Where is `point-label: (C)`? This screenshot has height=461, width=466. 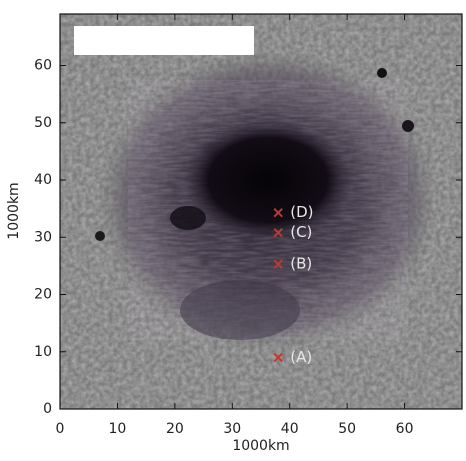 point-label: (C) is located at coordinates (301, 232).